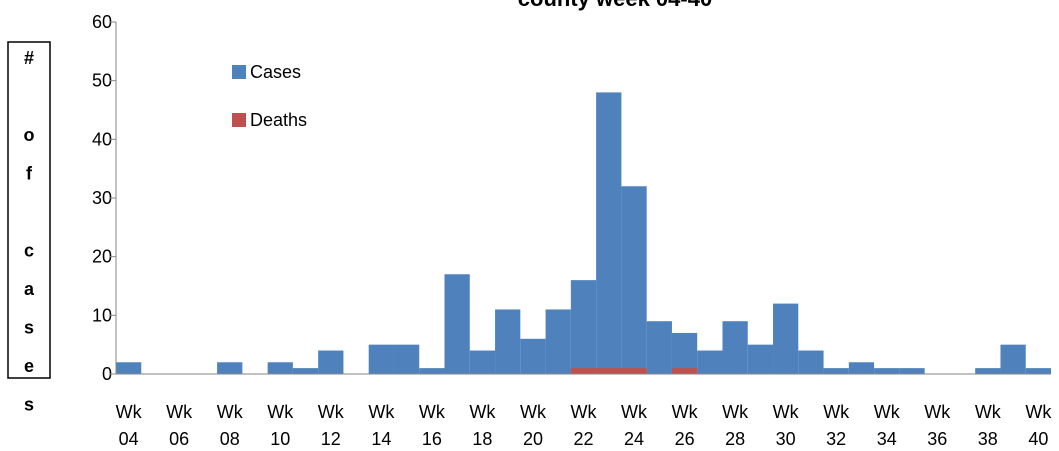  What do you see at coordinates (102, 257) in the screenshot?
I see `y-tick-label: 20` at bounding box center [102, 257].